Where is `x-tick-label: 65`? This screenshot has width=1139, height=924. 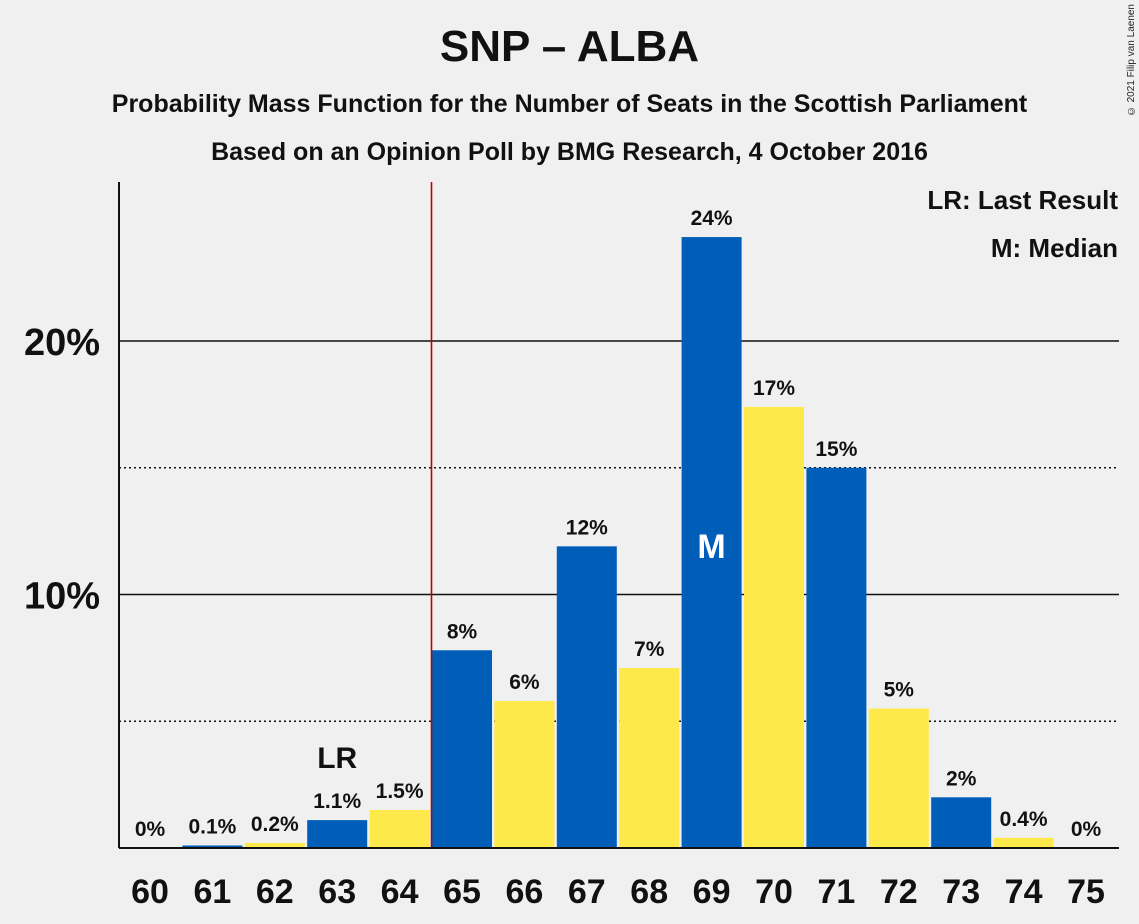
x-tick-label: 65 is located at coordinates (462, 892).